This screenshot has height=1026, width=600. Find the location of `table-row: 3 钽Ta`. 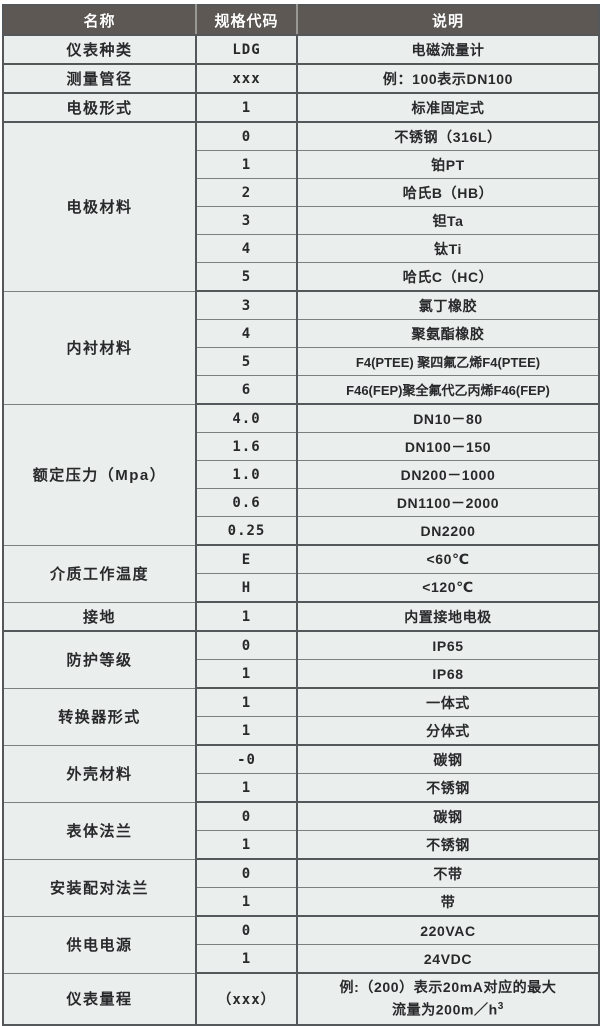

table-row: 3 钽Ta is located at coordinates (301, 220).